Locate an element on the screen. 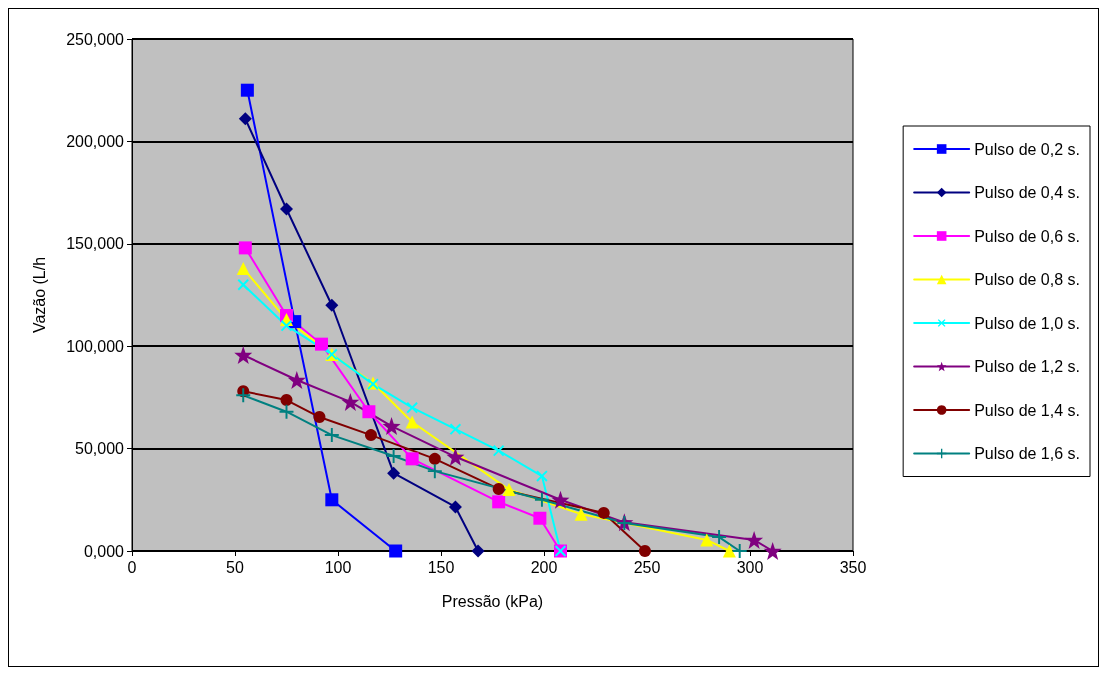 The width and height of the screenshot is (1107, 675). y-tick-label: 200,000 is located at coordinates (95, 141).